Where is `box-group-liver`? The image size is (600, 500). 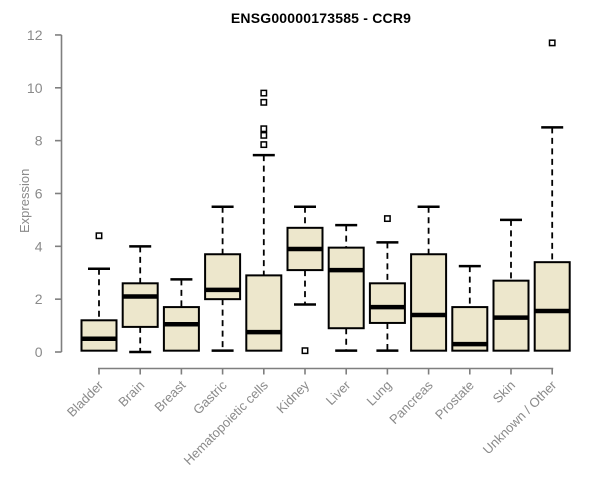
box-group-liver is located at coordinates (346, 287).